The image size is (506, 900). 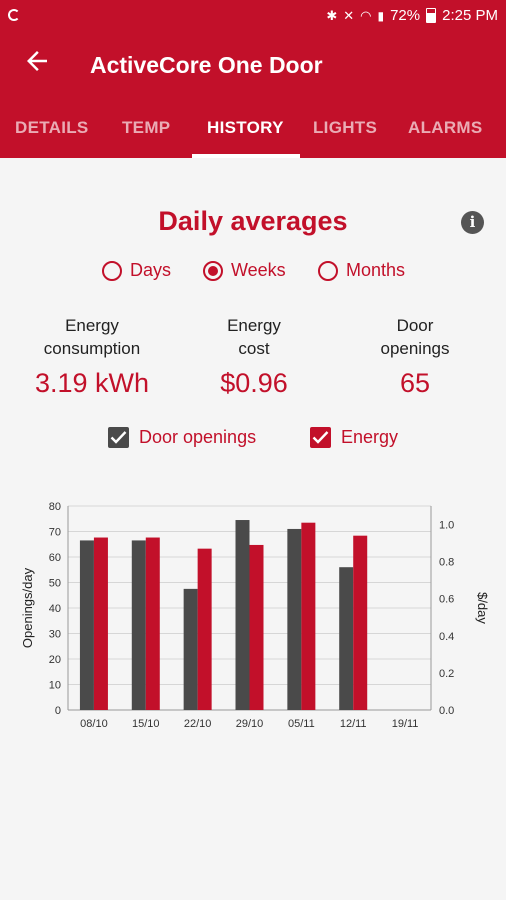 I want to click on stat-value: $0.96, so click(x=254, y=383).